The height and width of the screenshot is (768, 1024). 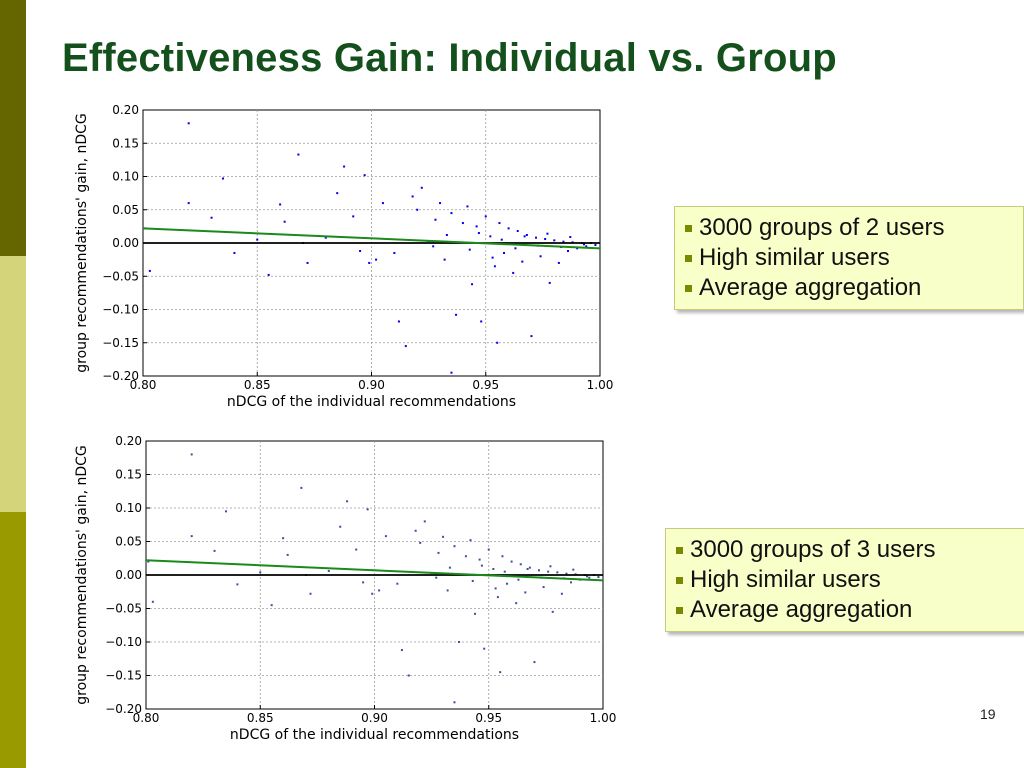 I want to click on x-tick-label: 0.90, so click(x=374, y=718).